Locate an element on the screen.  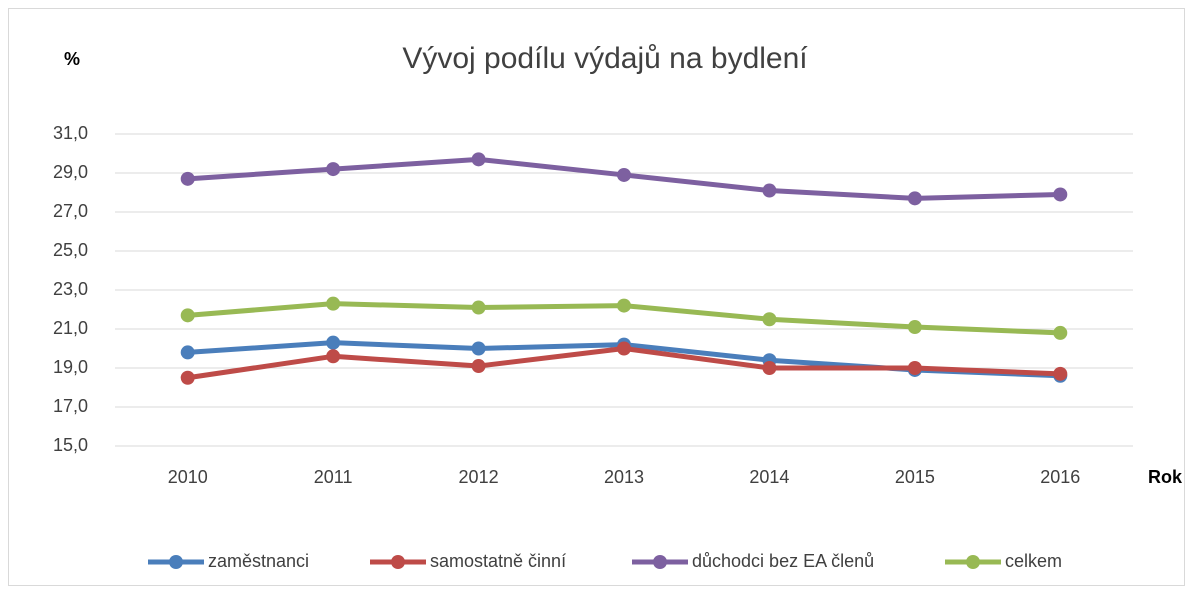
x-tick-label: 2014 is located at coordinates (769, 477).